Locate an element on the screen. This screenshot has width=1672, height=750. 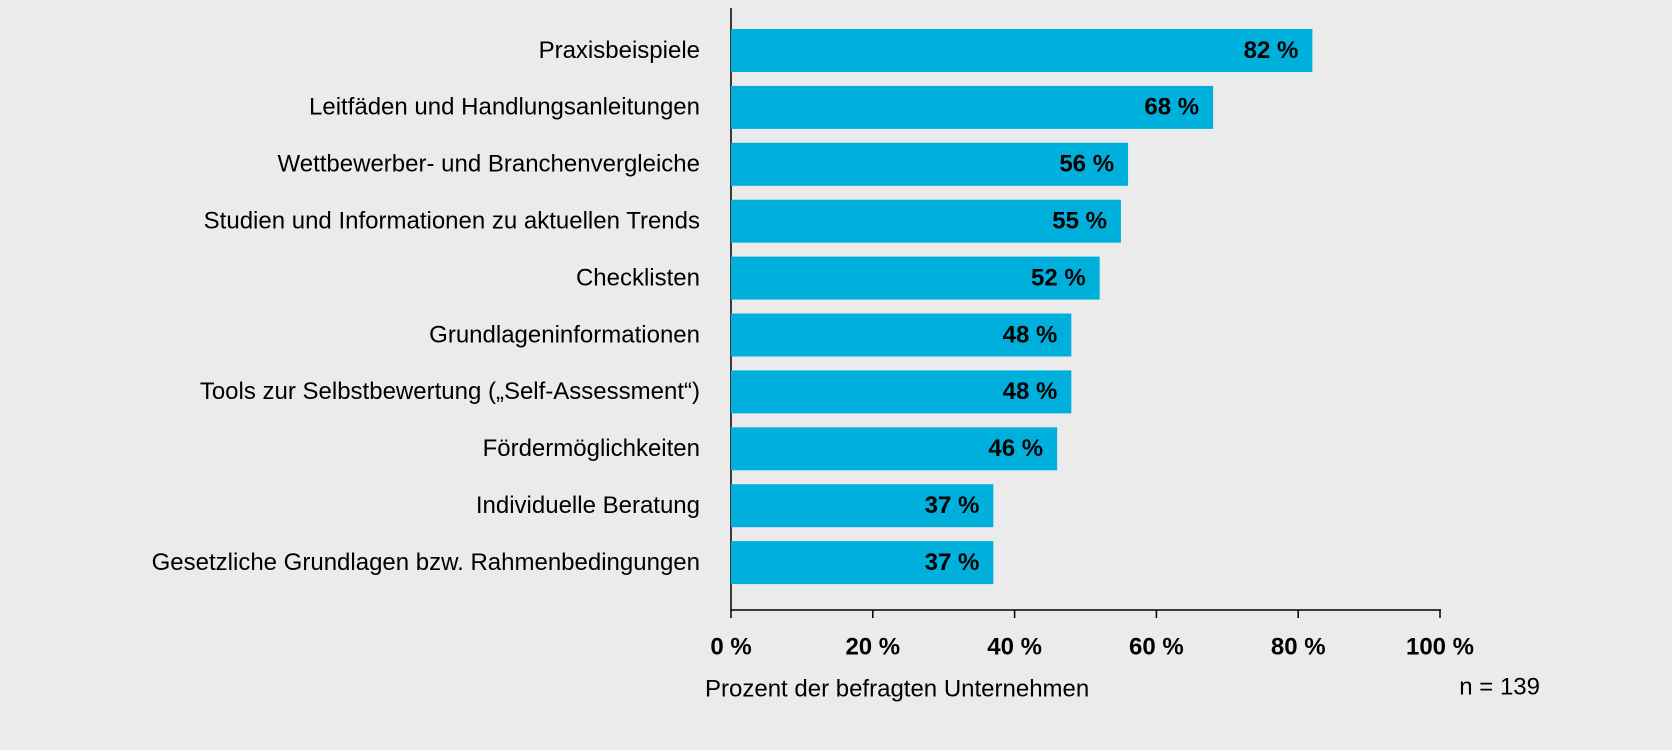
x-tick-label: 40 % is located at coordinates (1014, 646).